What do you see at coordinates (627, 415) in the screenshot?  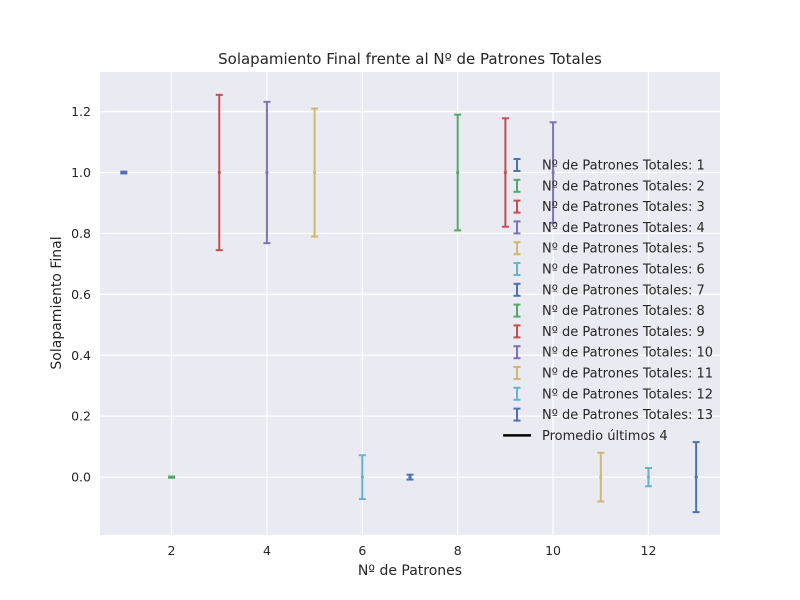 I see `legend-label: Nº de Patrones Totales: 13` at bounding box center [627, 415].